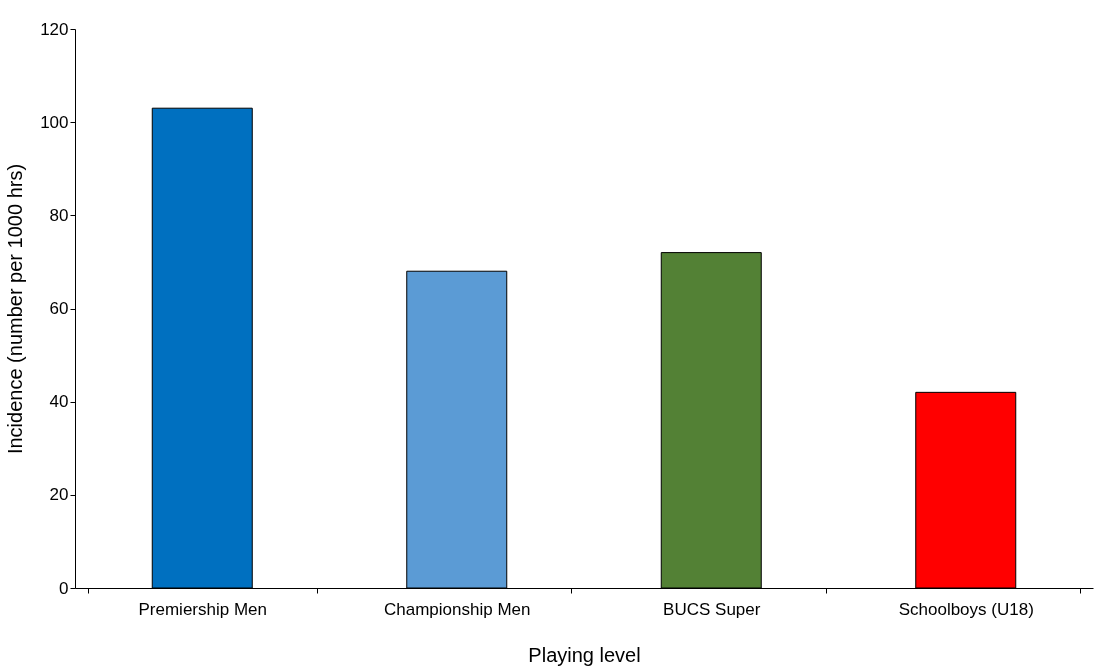  Describe the element at coordinates (59, 215) in the screenshot. I see `y-tick-label: 80` at that location.